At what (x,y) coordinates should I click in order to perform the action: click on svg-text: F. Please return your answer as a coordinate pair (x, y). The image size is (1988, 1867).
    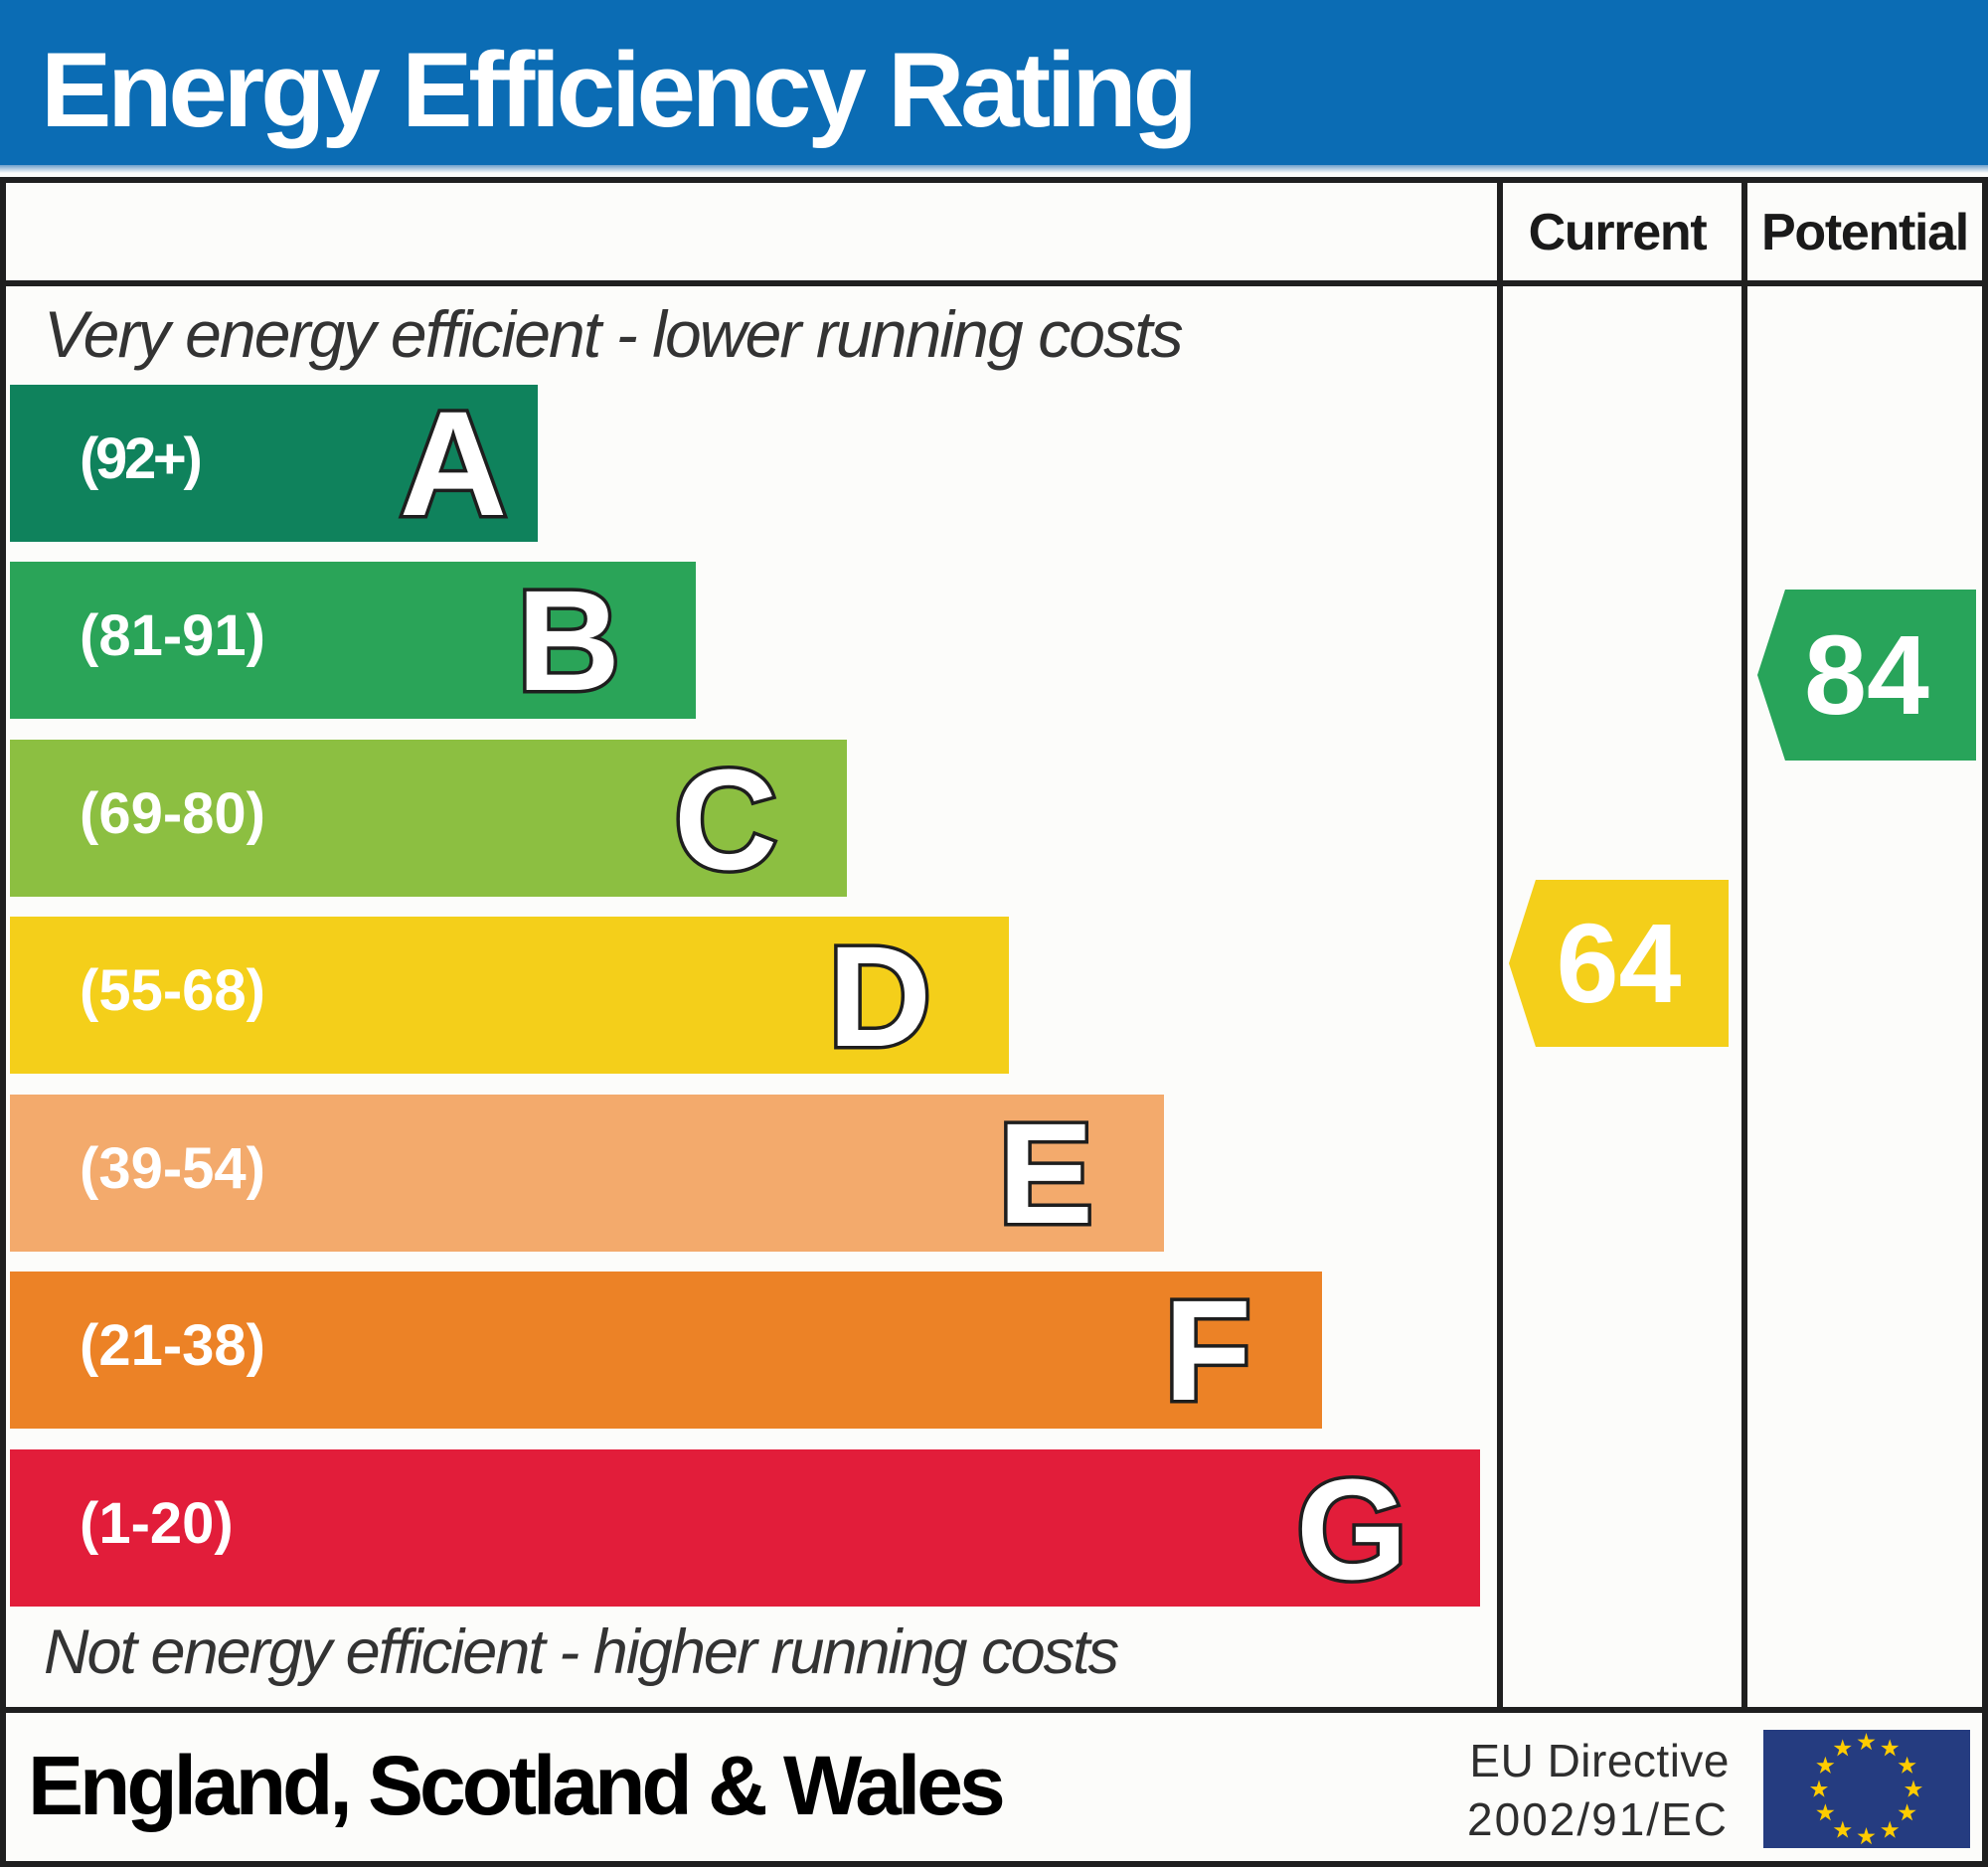
    Looking at the image, I should click on (1207, 1351).